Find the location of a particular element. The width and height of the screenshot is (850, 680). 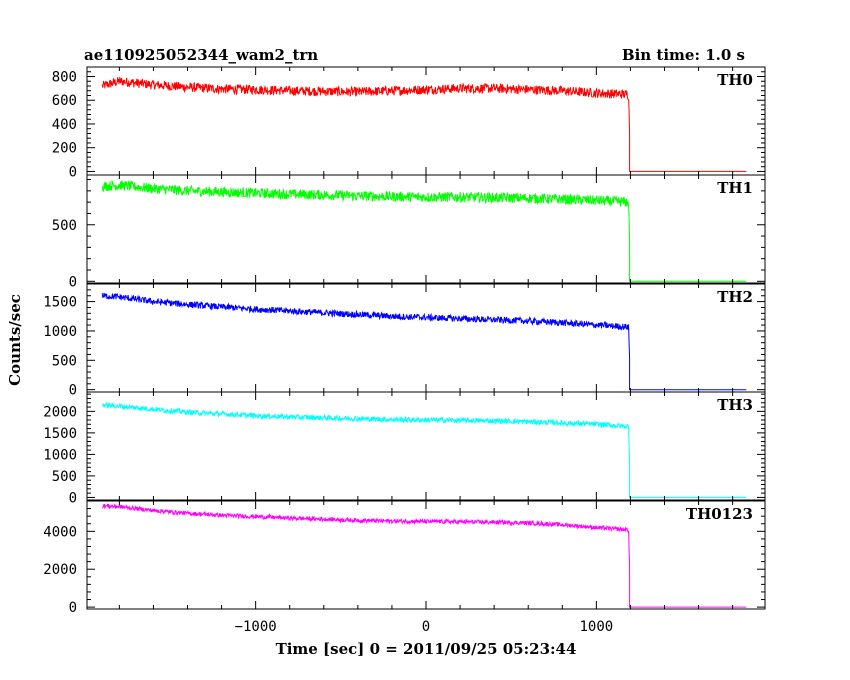

chart-title: ae110925052344_wam2_trn is located at coordinates (201, 55).